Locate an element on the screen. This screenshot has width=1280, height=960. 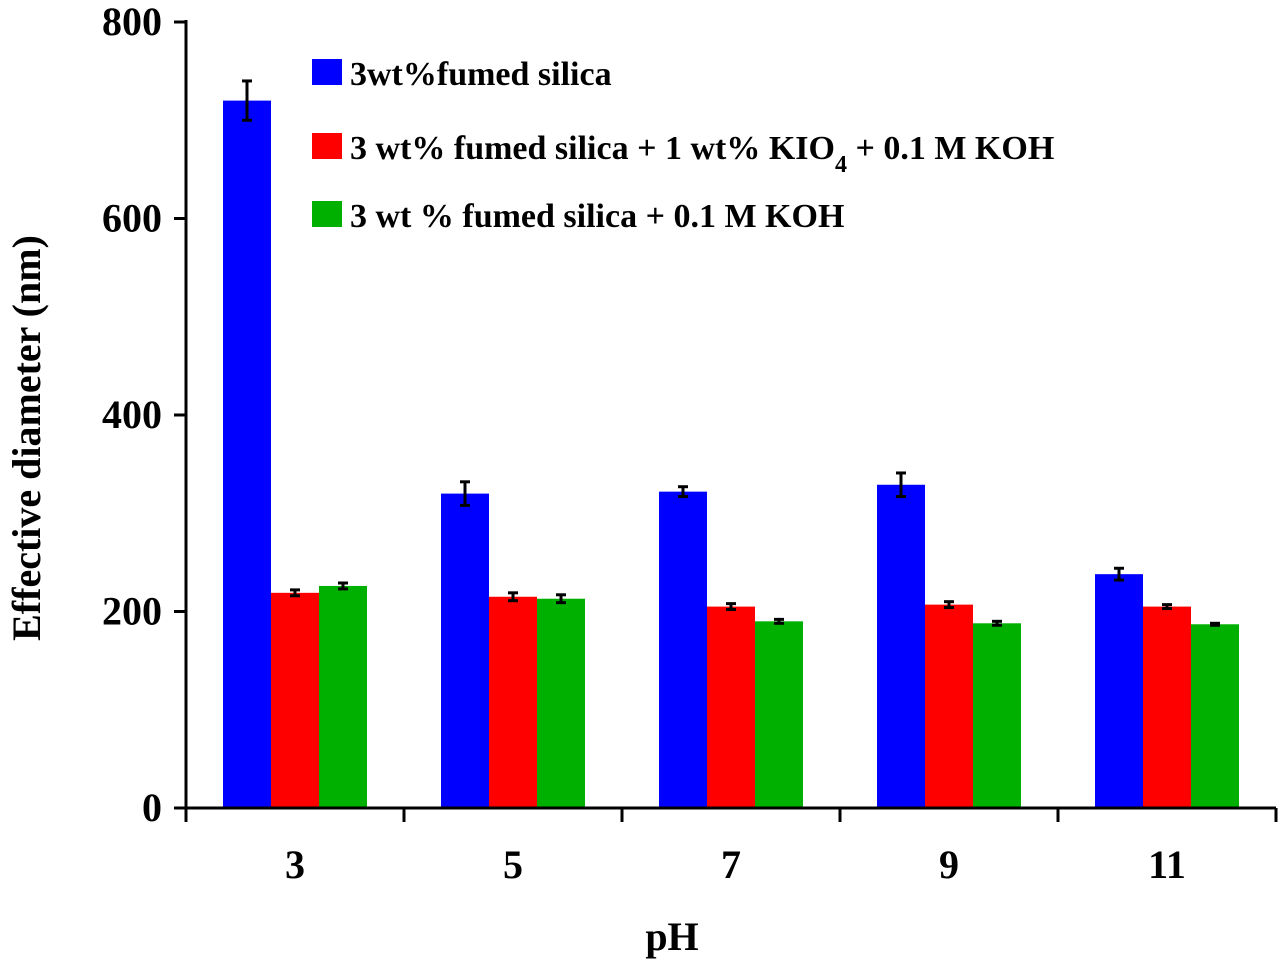
legend-label-series1: 3wt%fumed silica is located at coordinates (481, 74).